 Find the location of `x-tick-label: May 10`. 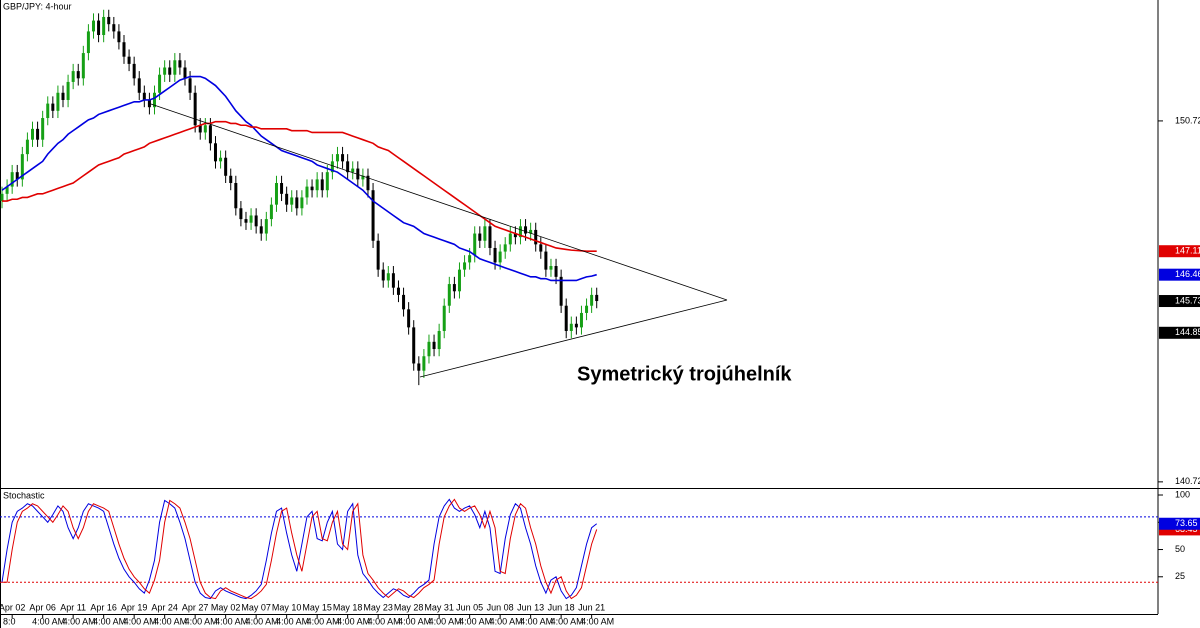

x-tick-label: May 10 is located at coordinates (287, 607).